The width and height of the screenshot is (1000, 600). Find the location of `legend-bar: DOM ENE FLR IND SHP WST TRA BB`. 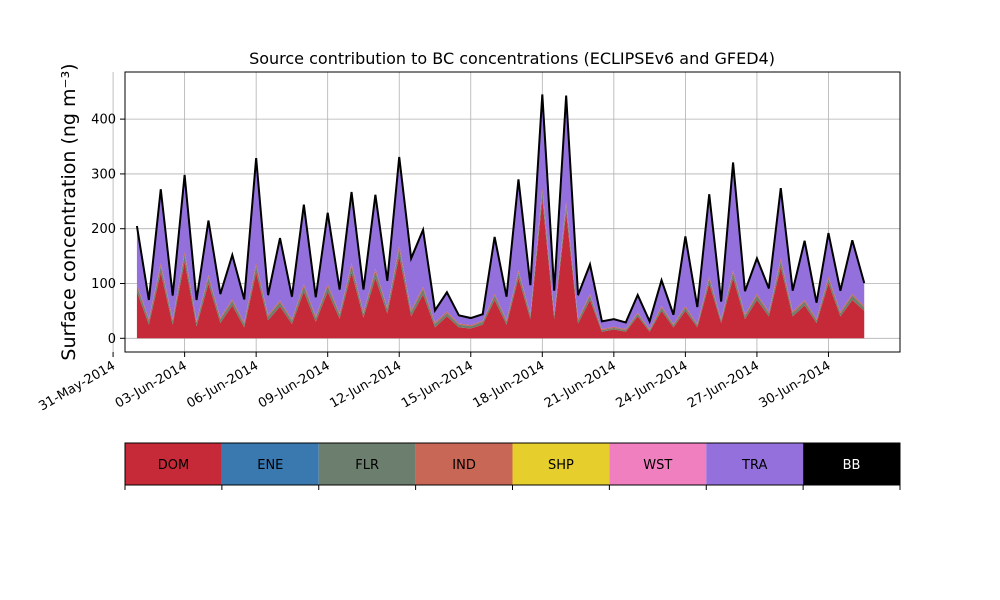

legend-bar: DOM ENE FLR IND SHP WST TRA BB is located at coordinates (512, 466).